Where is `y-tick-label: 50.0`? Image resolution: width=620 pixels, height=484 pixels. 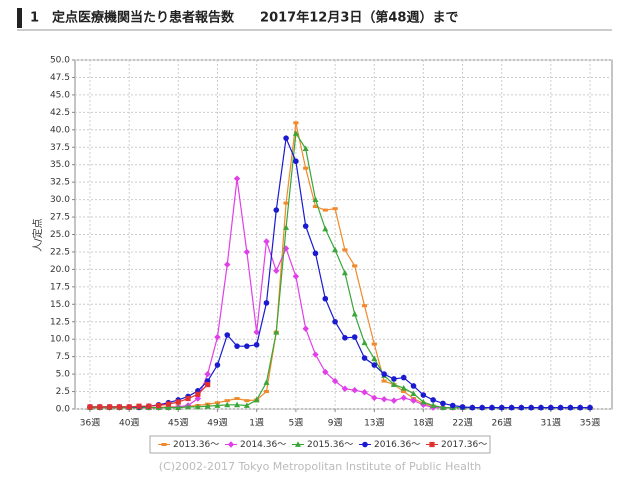 y-tick-label: 50.0 is located at coordinates (60, 61).